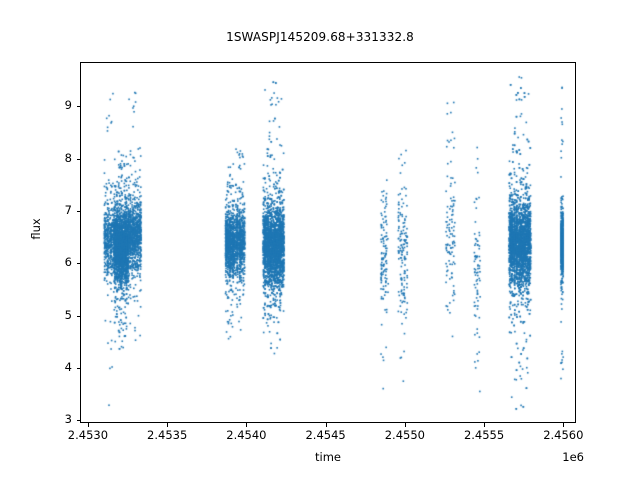 The width and height of the screenshot is (640, 480). What do you see at coordinates (68, 262) in the screenshot?
I see `y-tick-label: 6` at bounding box center [68, 262].